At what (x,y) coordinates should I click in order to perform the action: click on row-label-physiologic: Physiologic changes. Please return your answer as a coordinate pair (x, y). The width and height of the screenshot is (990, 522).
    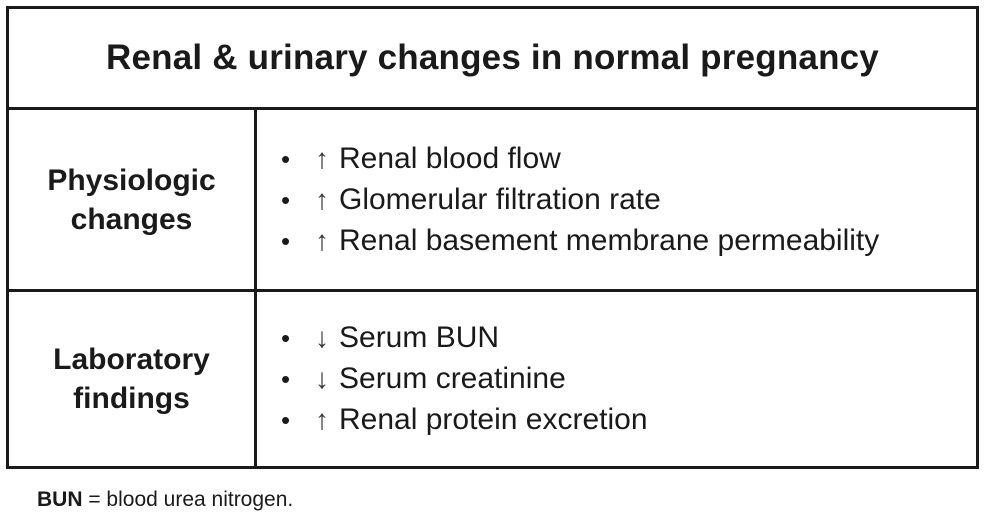
    Looking at the image, I should click on (133, 199).